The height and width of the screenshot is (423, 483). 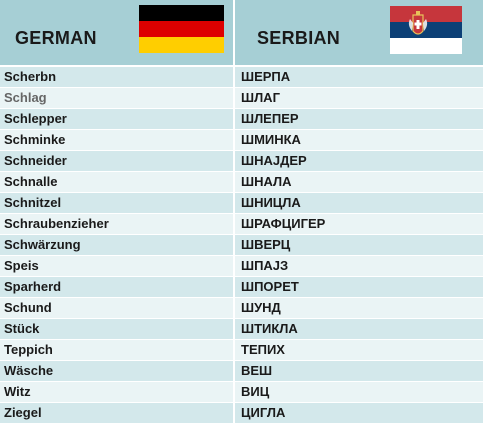 I want to click on serbia-flag-icon, so click(x=426, y=30).